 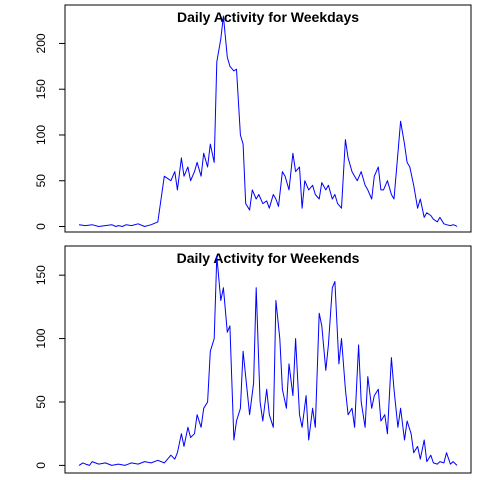 I want to click on y-tick-label: 200, so click(x=41, y=43).